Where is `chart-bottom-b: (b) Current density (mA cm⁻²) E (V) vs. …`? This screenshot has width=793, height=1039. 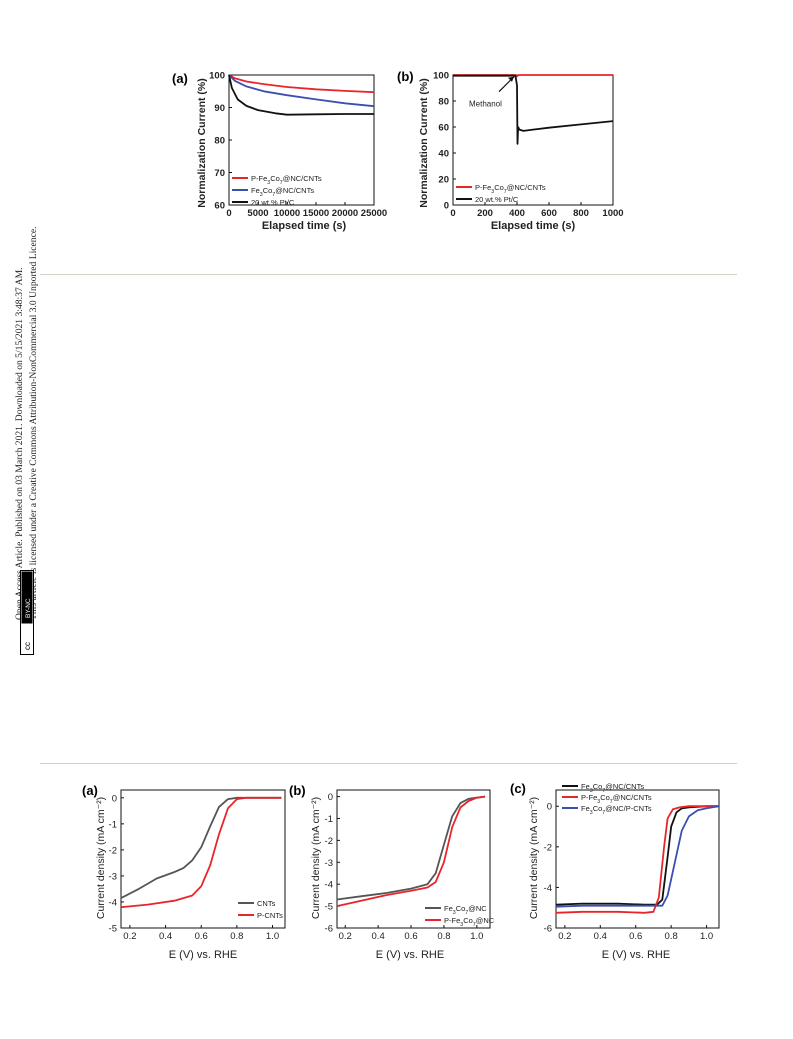
chart-bottom-b: (b) Current density (mA cm⁻²) E (V) vs. … is located at coordinates (392, 872).